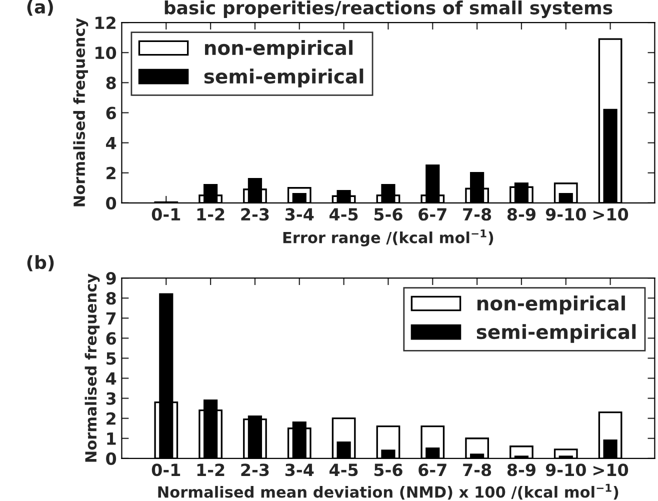 The height and width of the screenshot is (501, 658). What do you see at coordinates (106, 53) in the screenshot?
I see `y-tick-label: 10` at bounding box center [106, 53].